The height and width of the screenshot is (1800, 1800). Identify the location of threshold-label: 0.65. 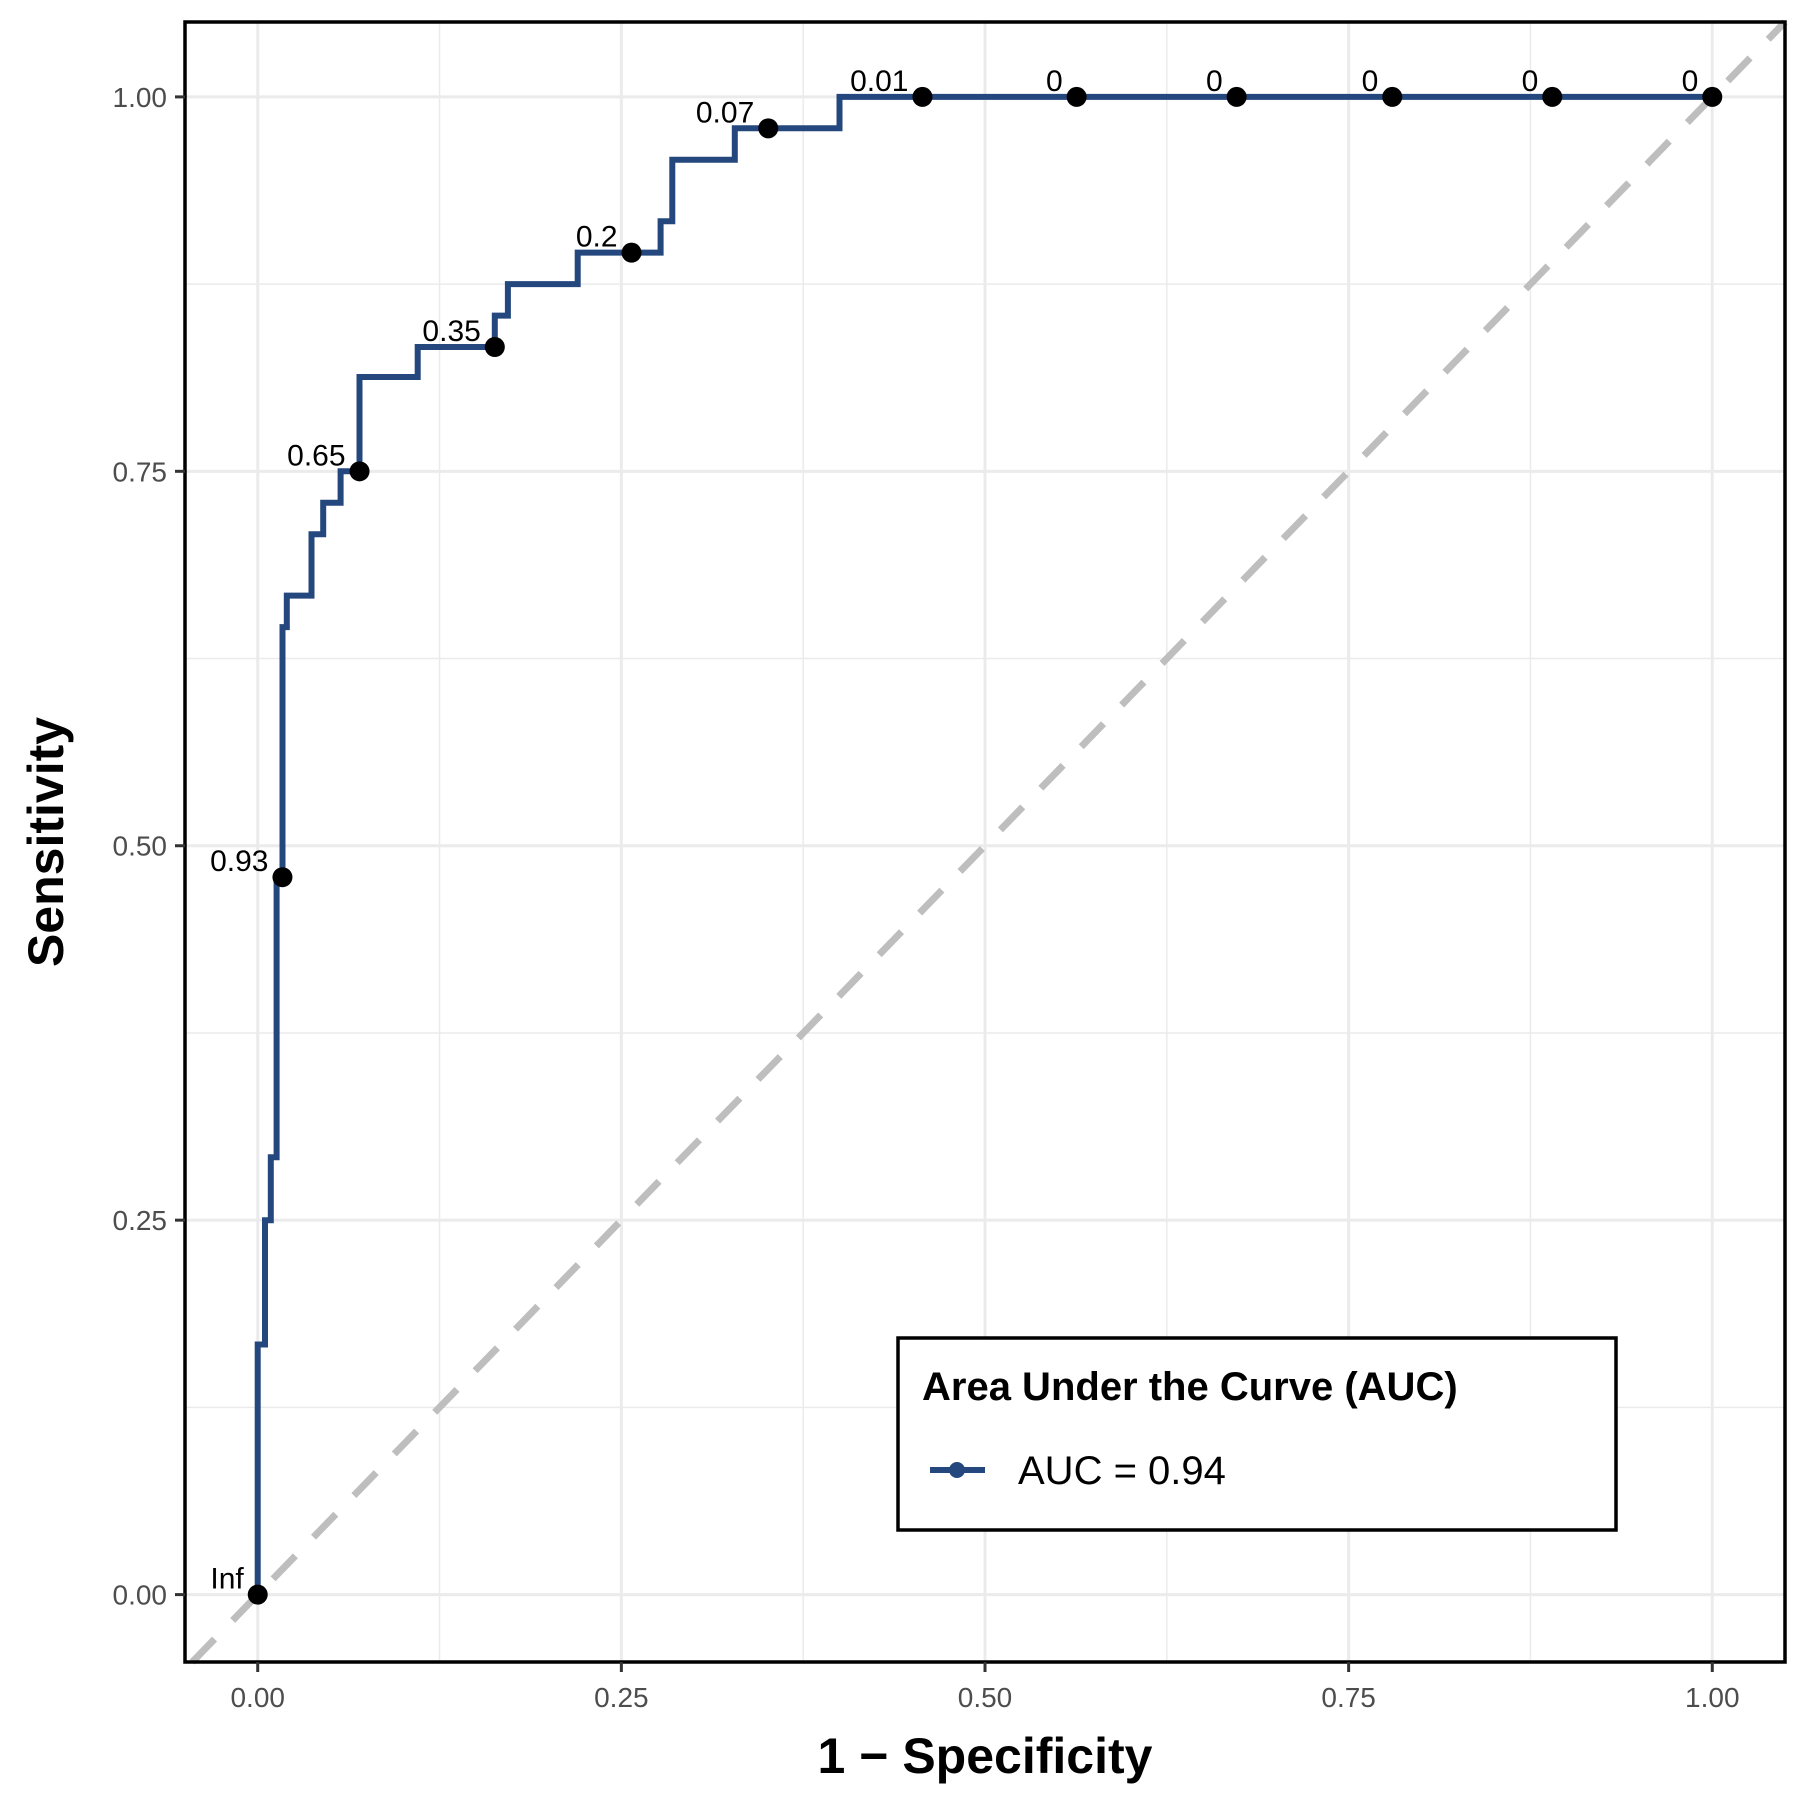
(316, 455).